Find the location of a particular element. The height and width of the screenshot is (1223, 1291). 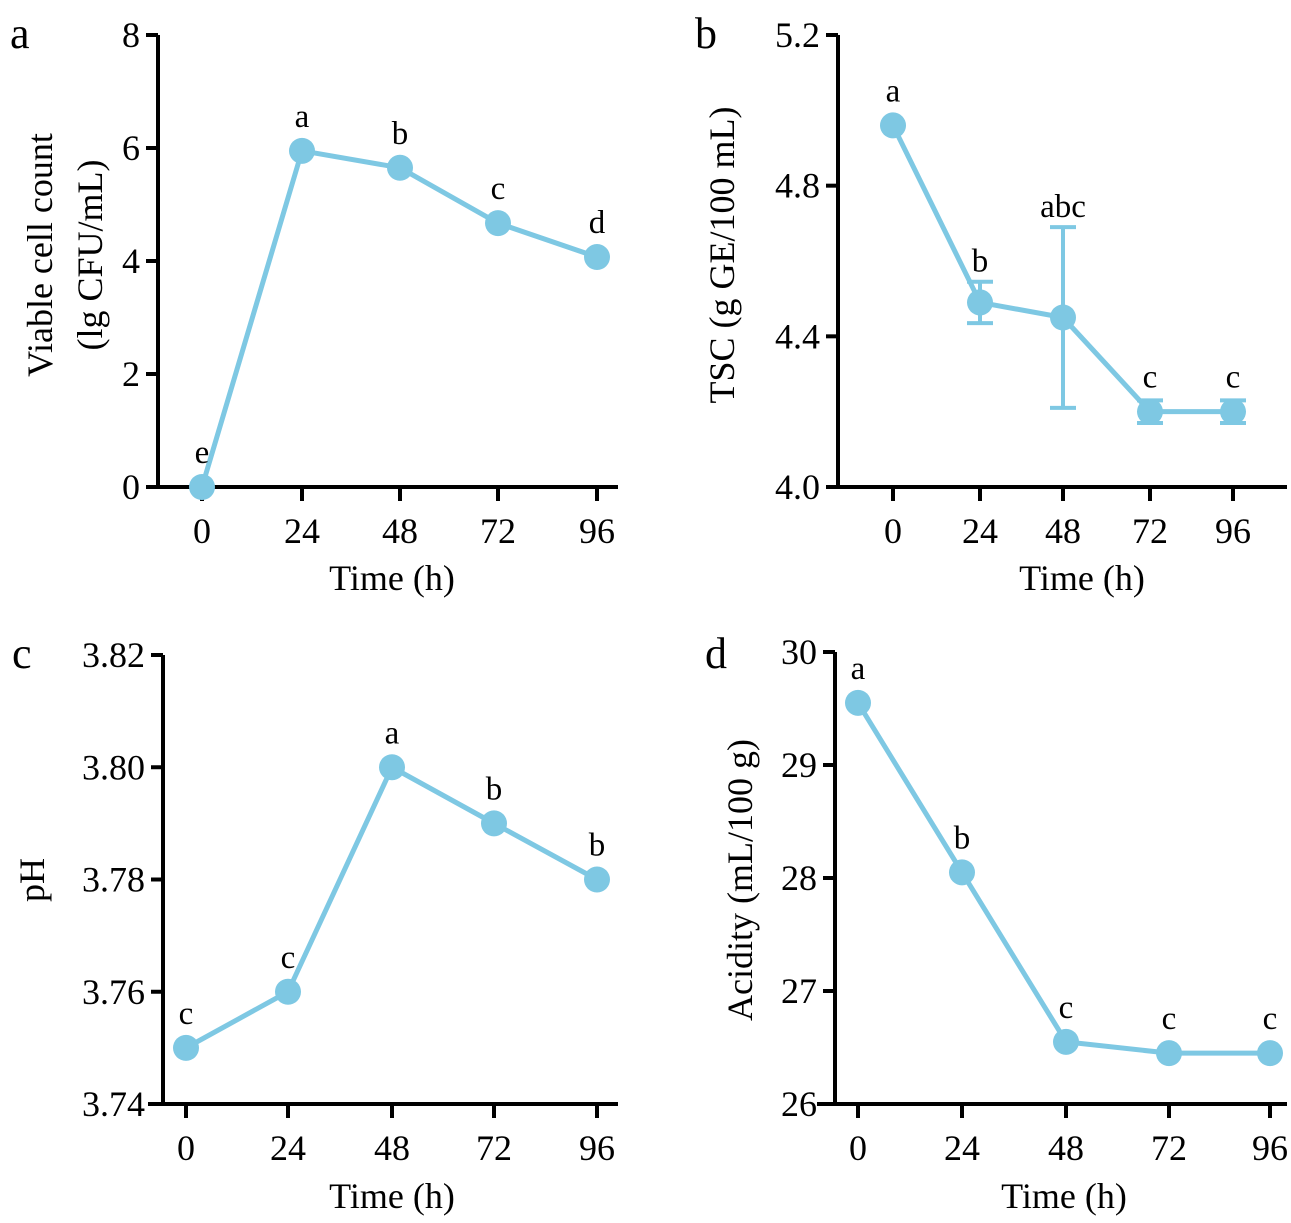

y-tick-label: 4.8 is located at coordinates (797, 186).